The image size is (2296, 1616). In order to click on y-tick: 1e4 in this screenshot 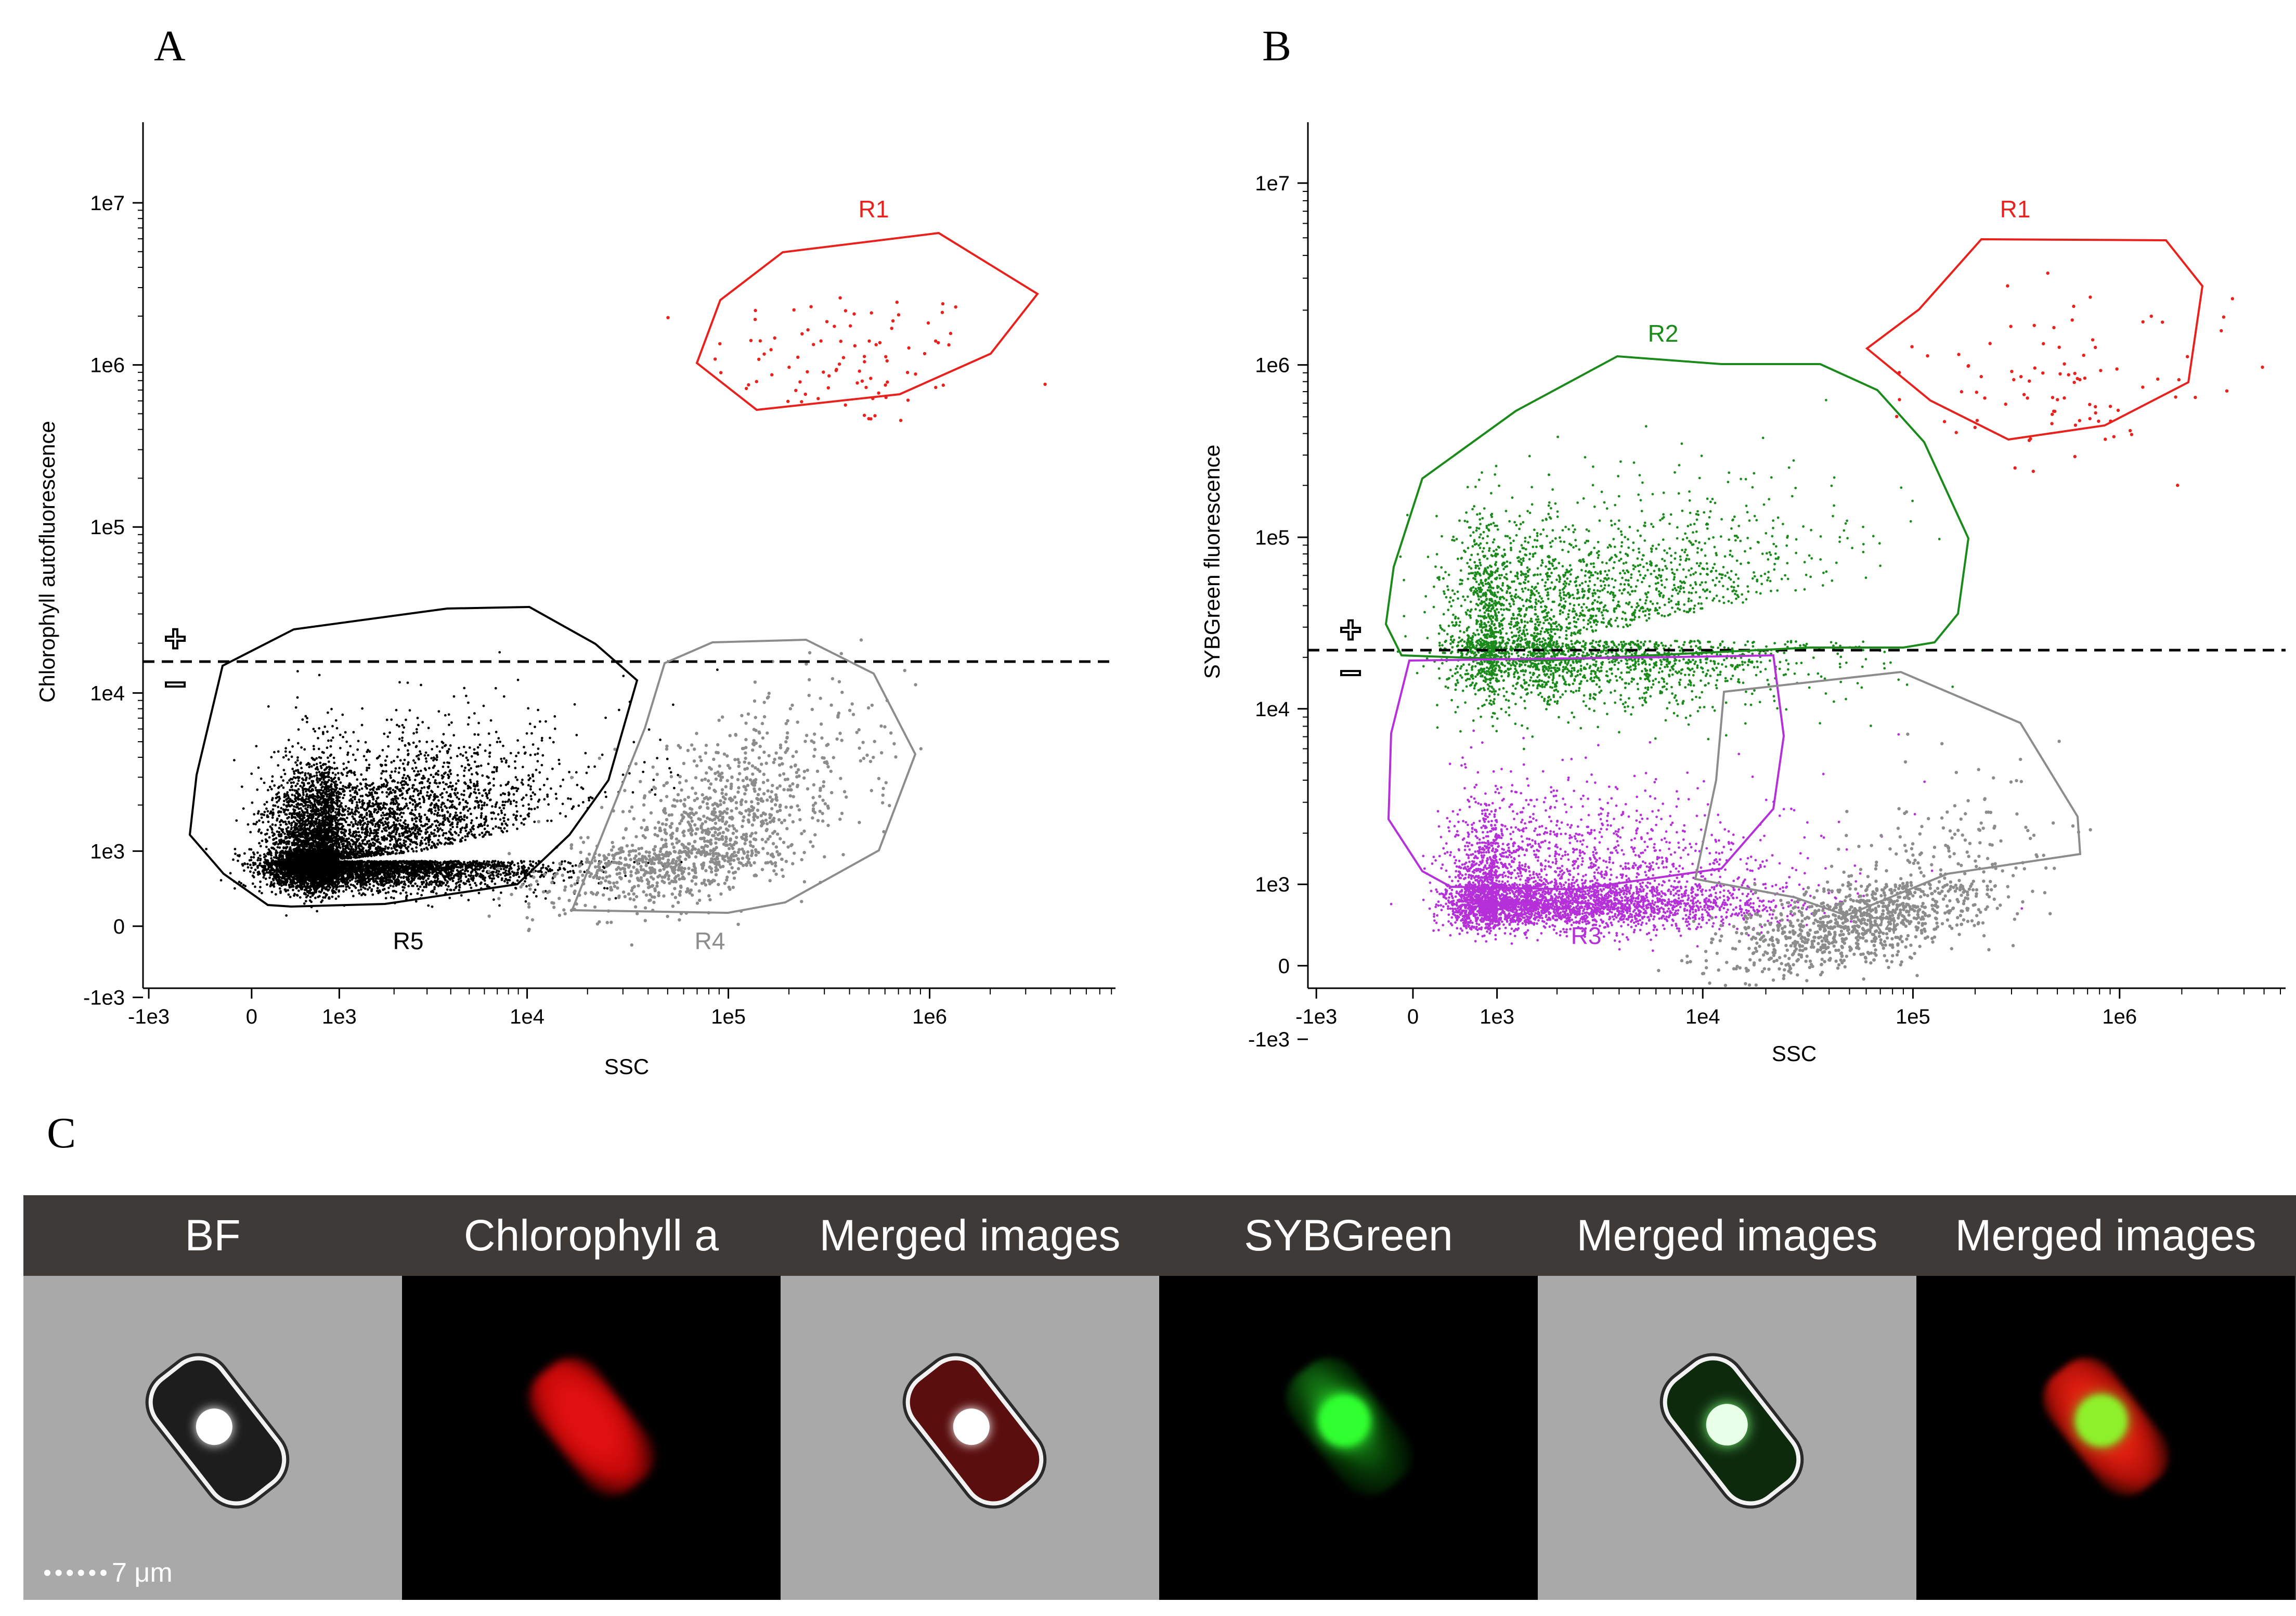, I will do `click(116, 693)`.